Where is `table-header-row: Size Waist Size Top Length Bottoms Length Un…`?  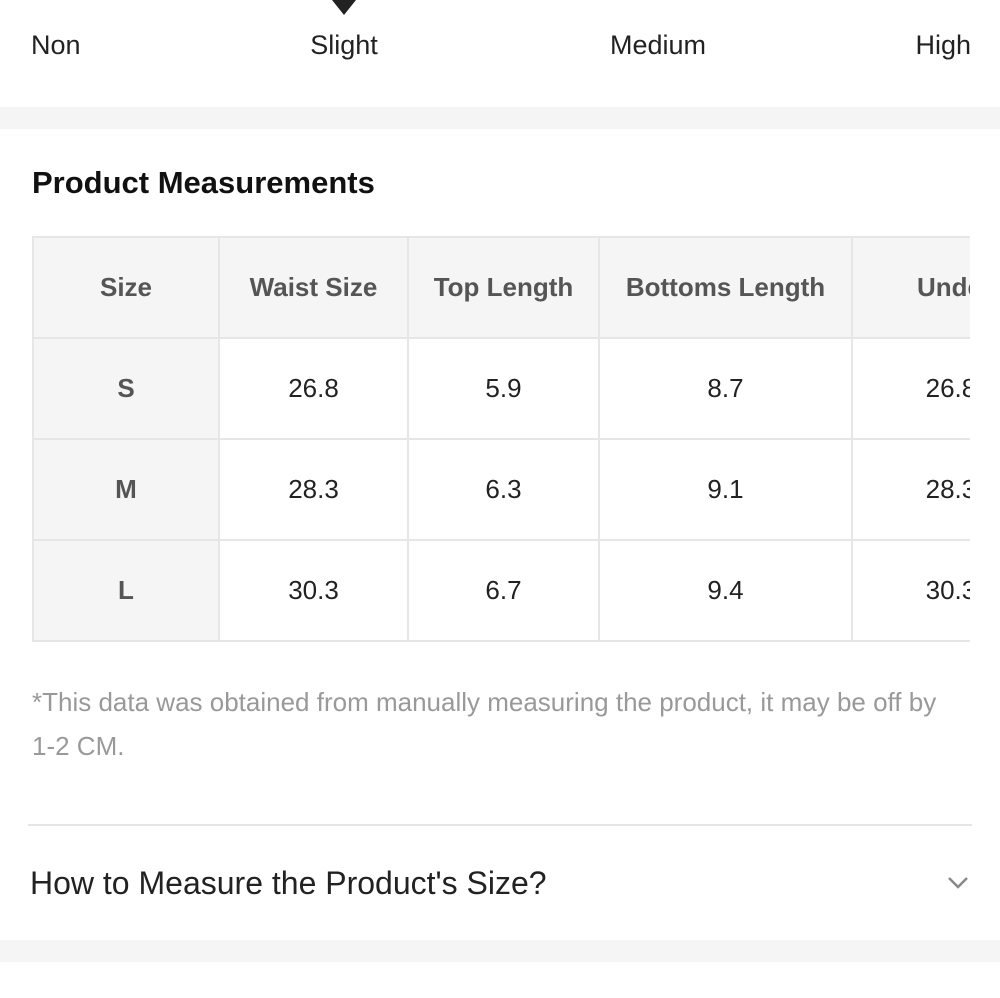
table-header-row: Size Waist Size Top Length Bottoms Length Un… is located at coordinates (501, 287).